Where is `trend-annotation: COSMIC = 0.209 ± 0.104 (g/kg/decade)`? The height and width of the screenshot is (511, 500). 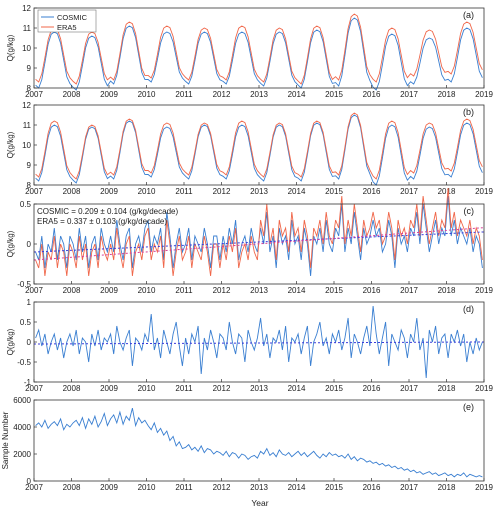 trend-annotation: COSMIC = 0.209 ± 0.104 (g/kg/decade) is located at coordinates (107, 211).